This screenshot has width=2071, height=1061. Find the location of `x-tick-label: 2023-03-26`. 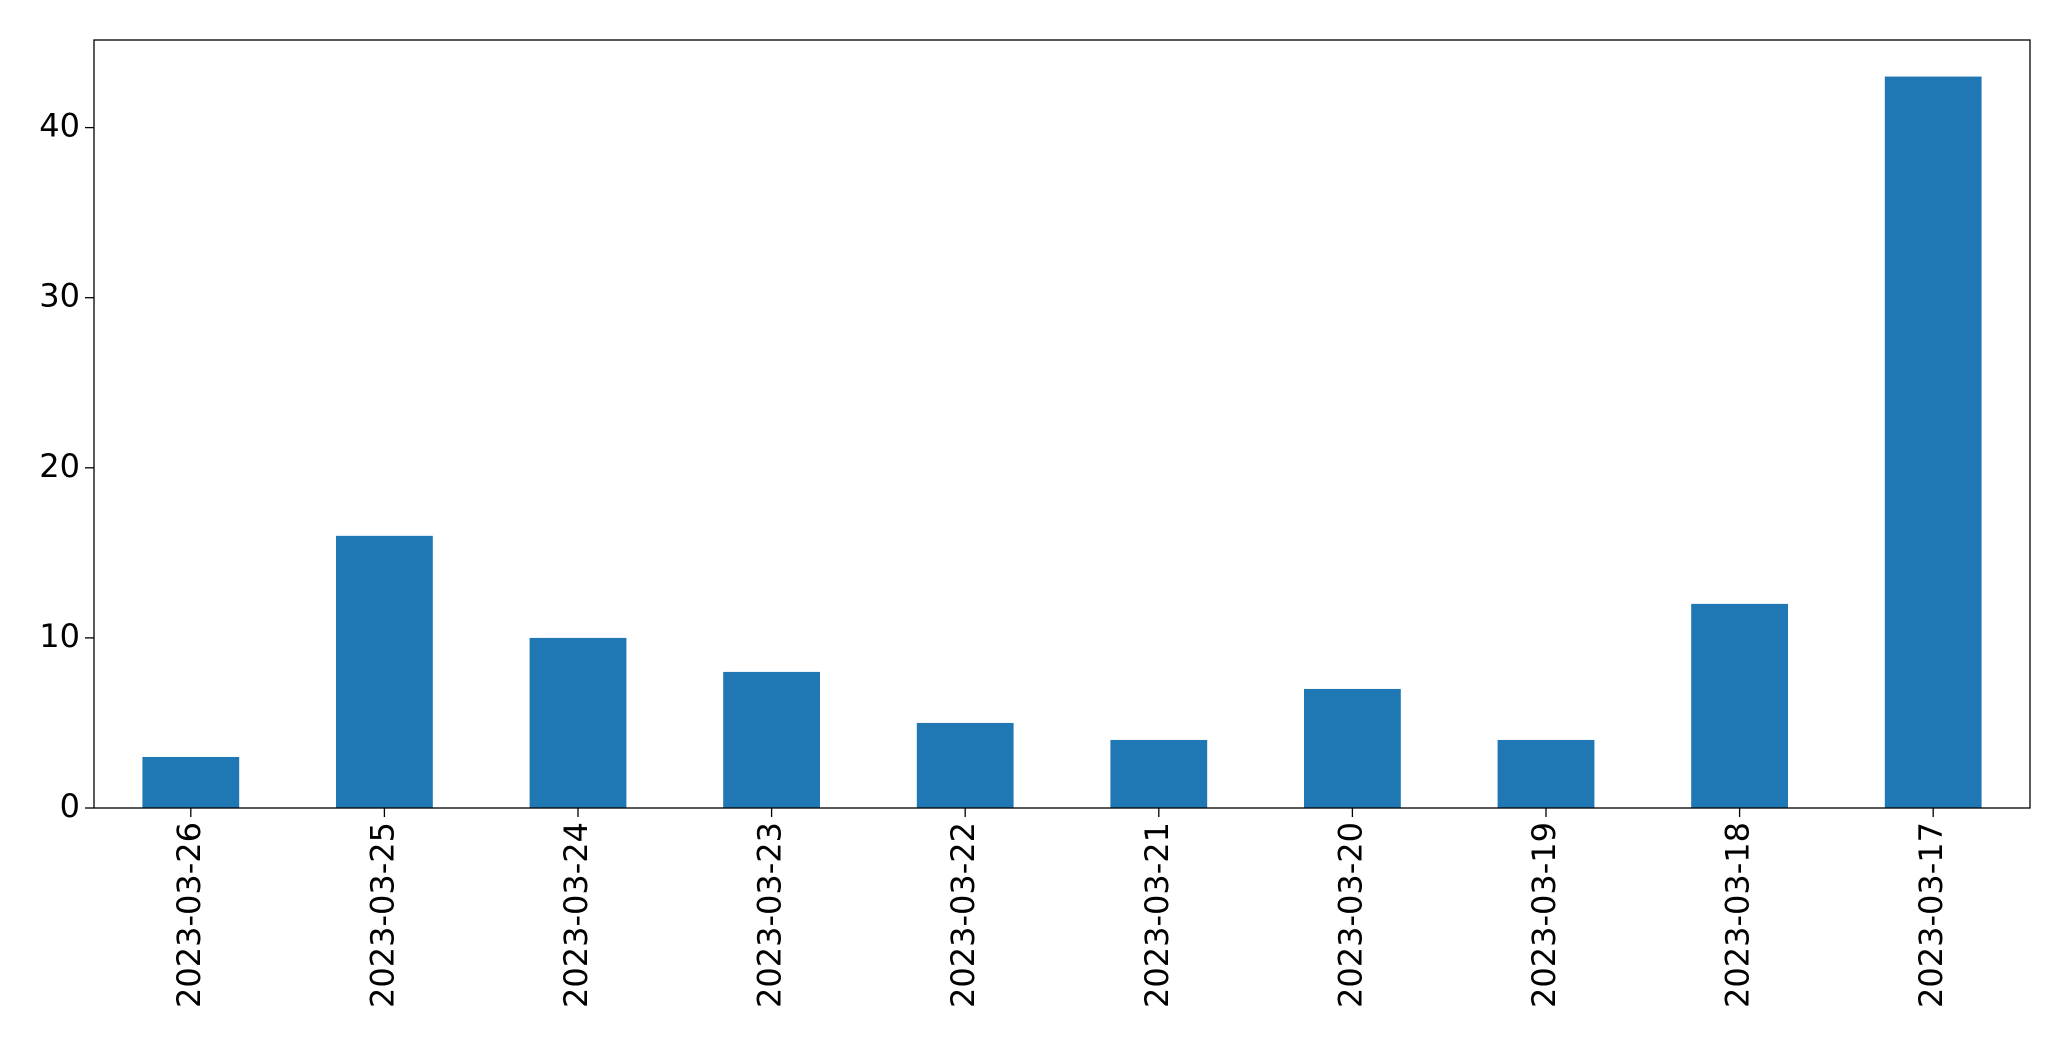

x-tick-label: 2023-03-26 is located at coordinates (189, 915).